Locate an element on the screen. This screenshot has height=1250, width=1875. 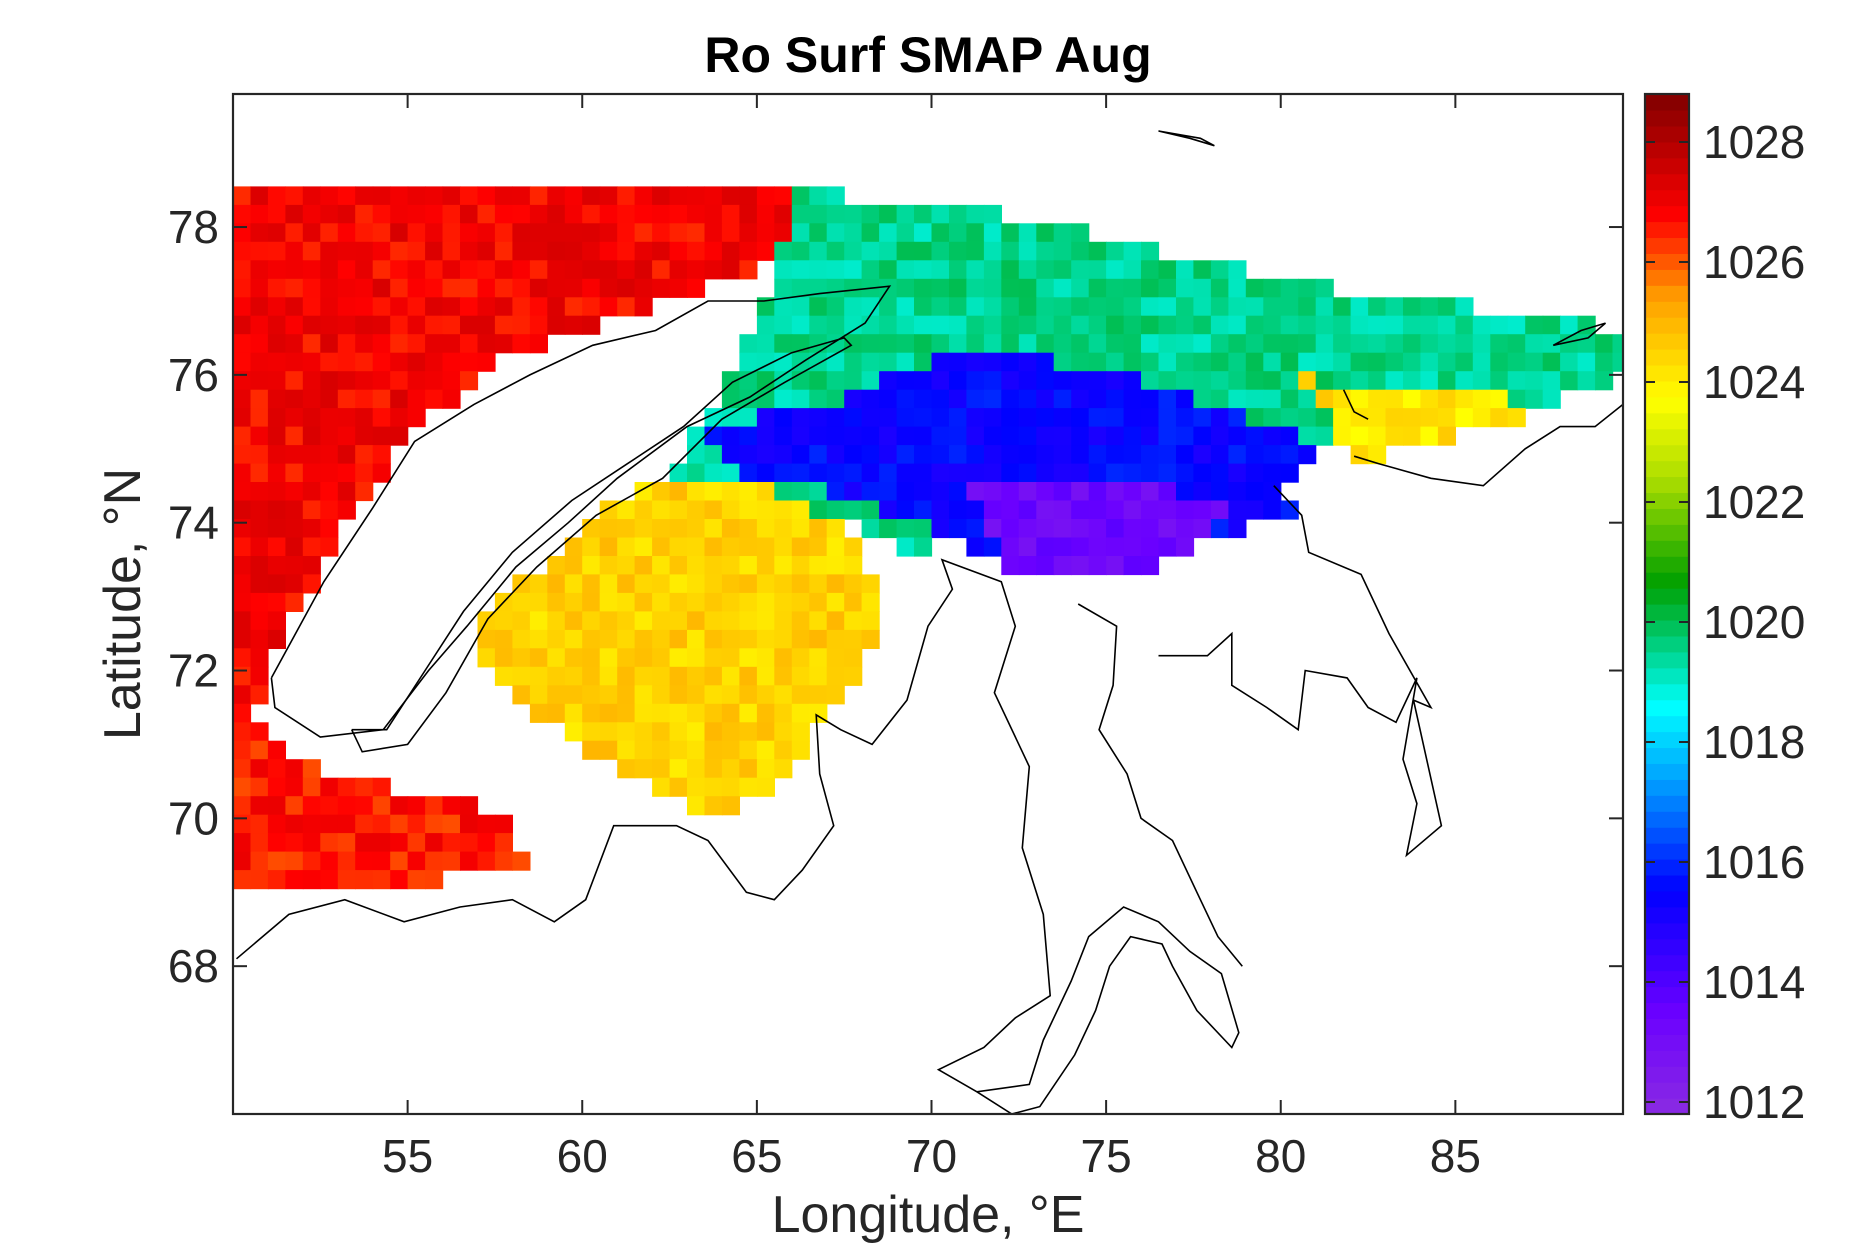
colorbar-tick-label: 1012 is located at coordinates (1754, 1102).